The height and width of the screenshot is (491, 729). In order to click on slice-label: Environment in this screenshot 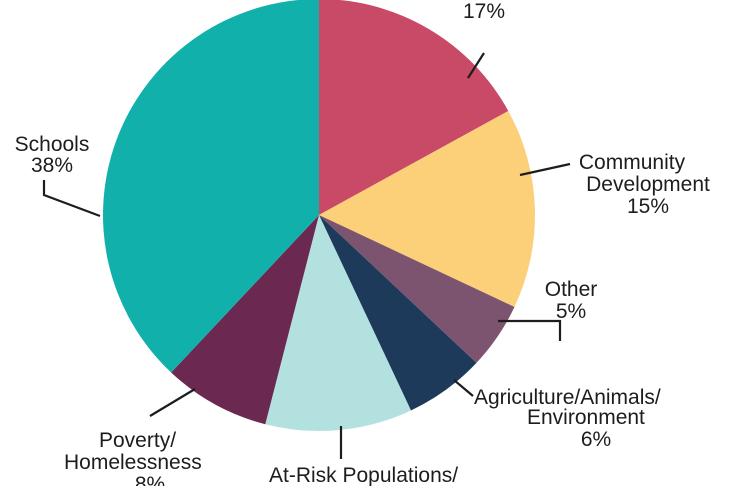, I will do `click(586, 417)`.